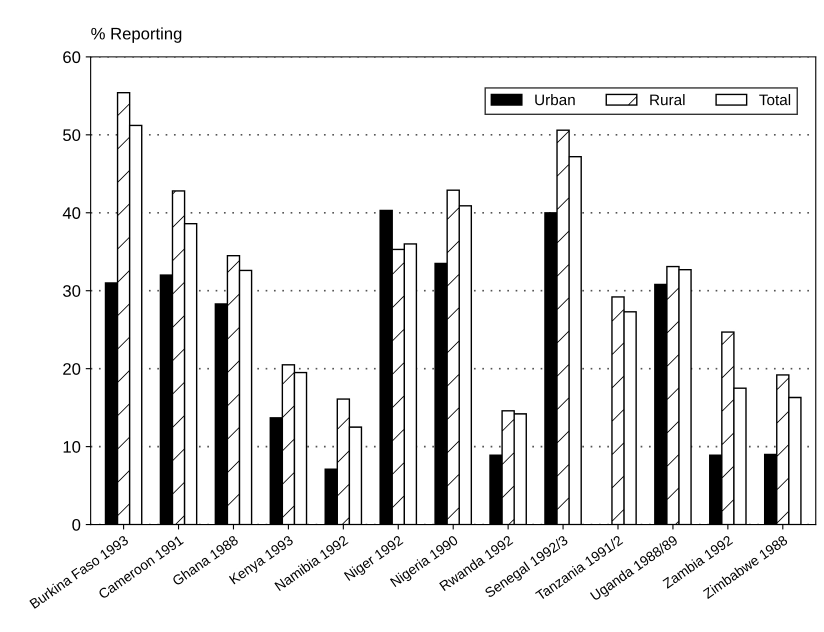  I want to click on y-tick-label: 60, so click(71, 57).